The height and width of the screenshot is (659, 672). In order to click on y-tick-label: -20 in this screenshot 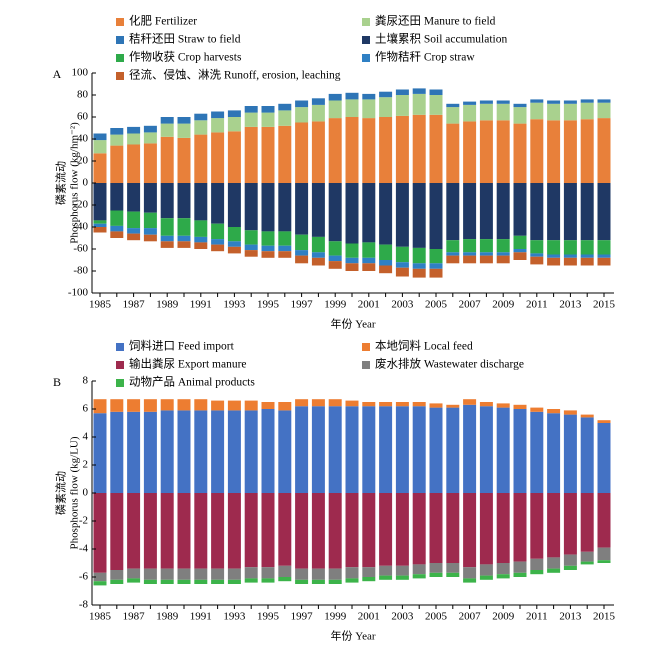, I will do `click(80, 205)`.